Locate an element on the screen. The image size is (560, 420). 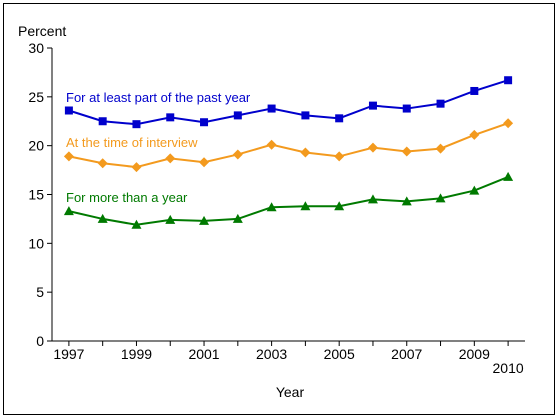
y-tick-label: 20 is located at coordinates (36, 146).